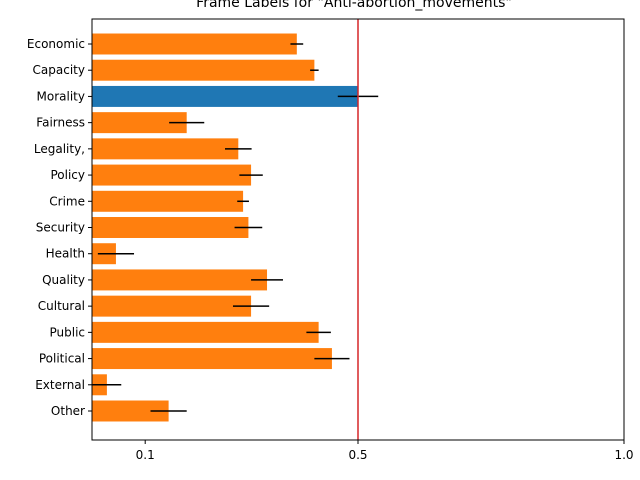 The width and height of the screenshot is (640, 480). Describe the element at coordinates (172, 306) in the screenshot. I see `bar-cultural` at that location.